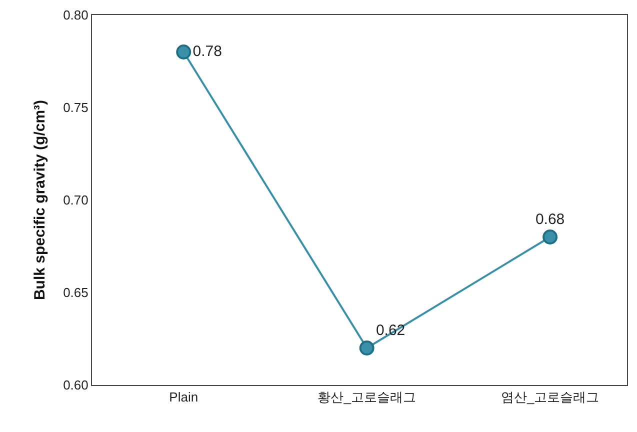 The image size is (637, 432). I want to click on y-tick-label: 0.65, so click(75, 292).